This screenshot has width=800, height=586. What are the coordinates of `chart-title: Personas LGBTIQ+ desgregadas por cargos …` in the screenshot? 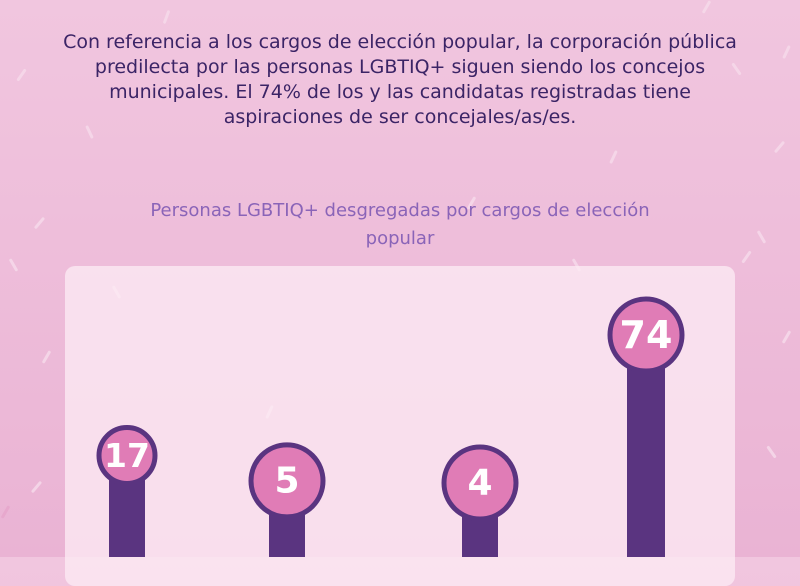 It's located at (400, 224).